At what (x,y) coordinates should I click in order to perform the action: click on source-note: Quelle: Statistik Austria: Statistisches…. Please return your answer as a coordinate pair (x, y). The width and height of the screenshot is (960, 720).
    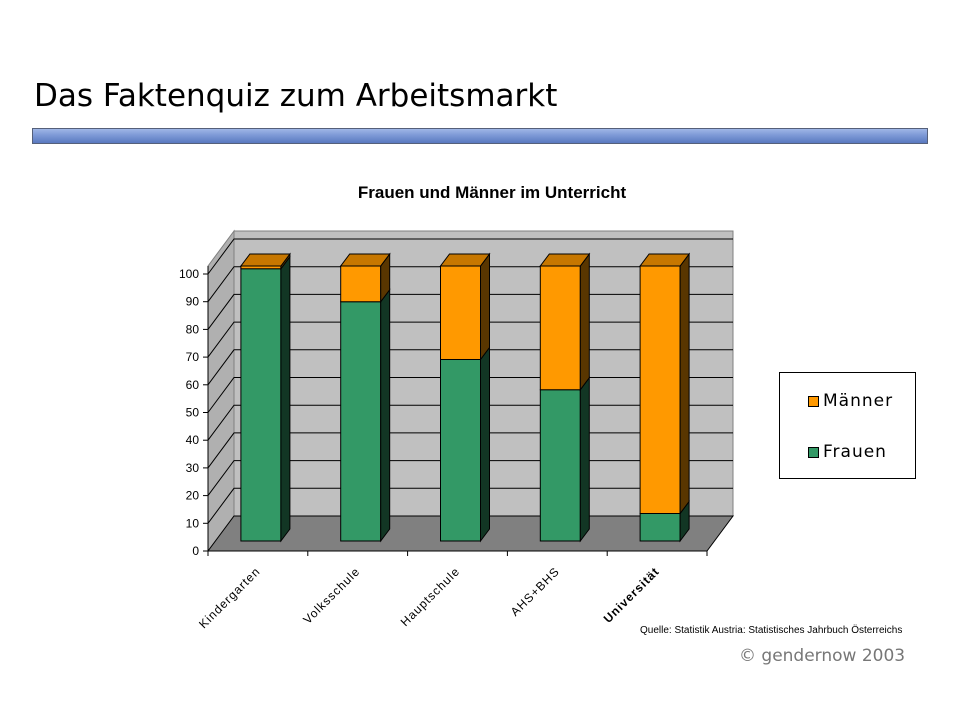
    Looking at the image, I should click on (771, 630).